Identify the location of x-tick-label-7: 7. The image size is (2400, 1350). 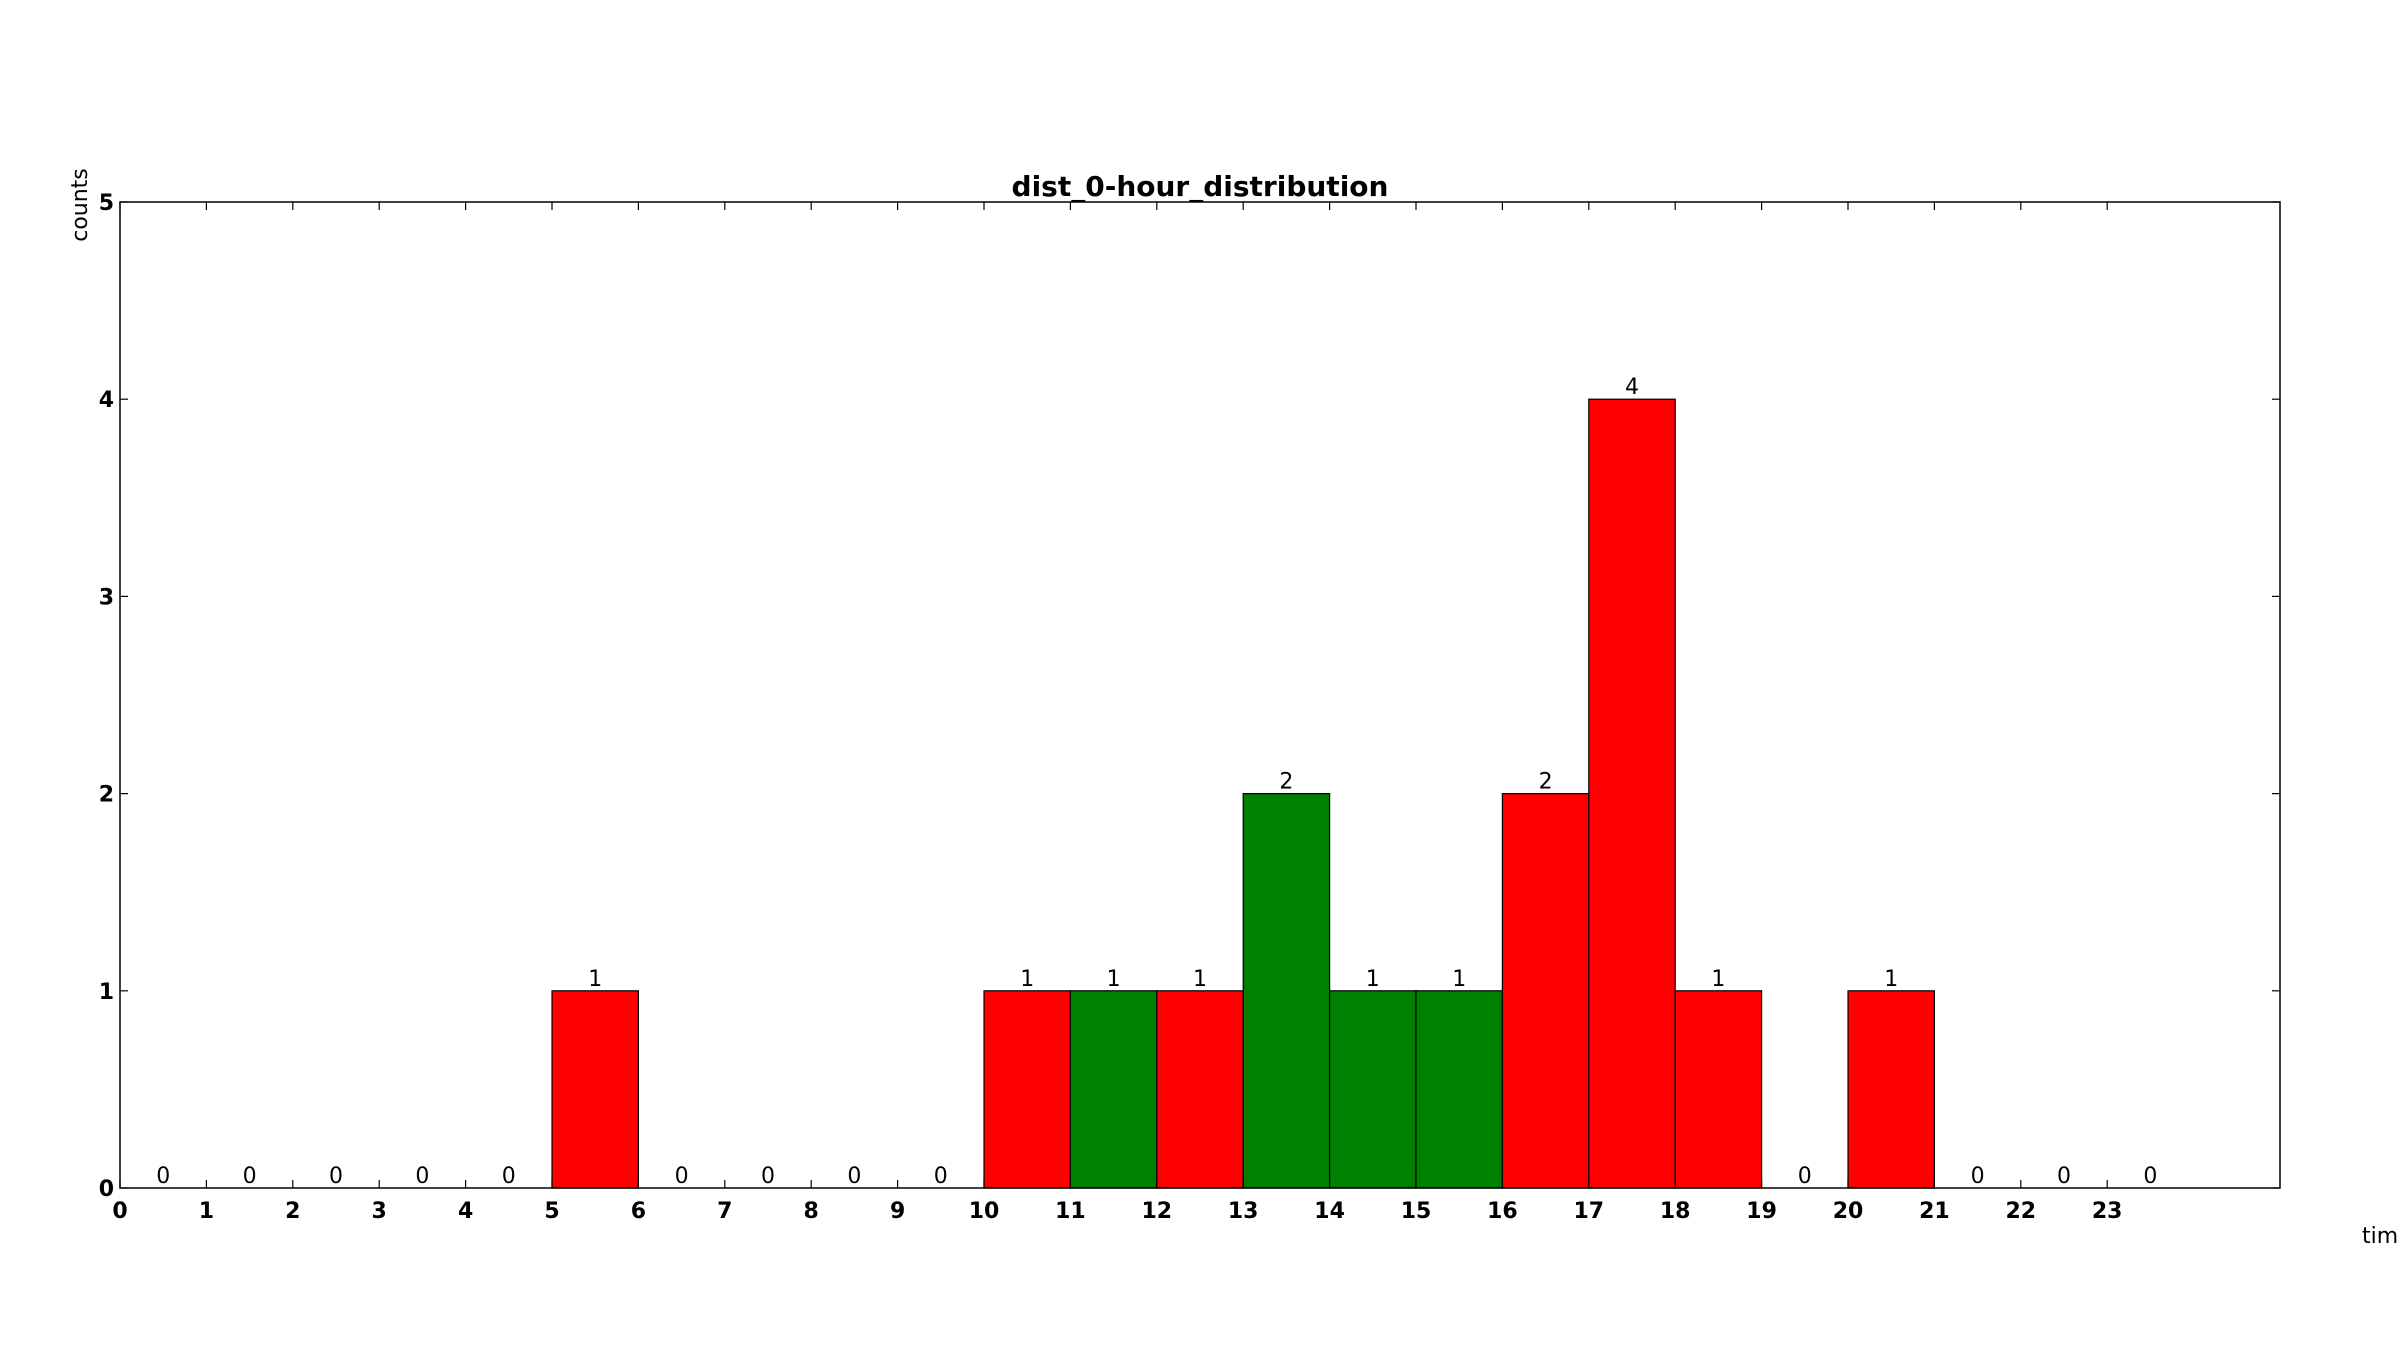
(724, 1211).